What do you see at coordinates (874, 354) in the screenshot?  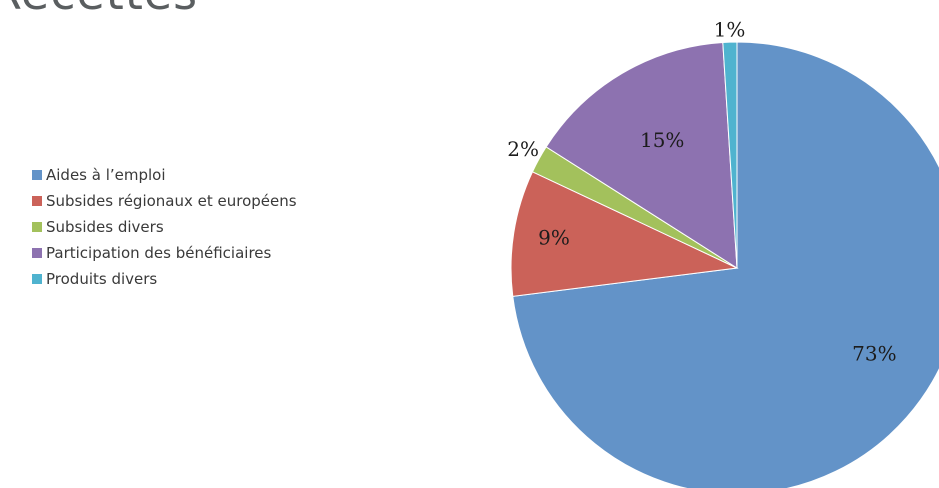 I see `slice-label: 73%` at bounding box center [874, 354].